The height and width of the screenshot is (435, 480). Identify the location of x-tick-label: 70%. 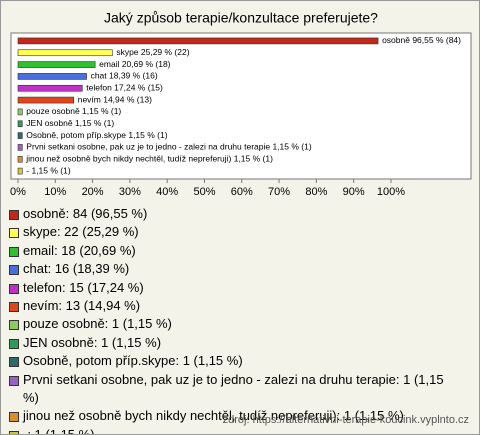
(279, 192).